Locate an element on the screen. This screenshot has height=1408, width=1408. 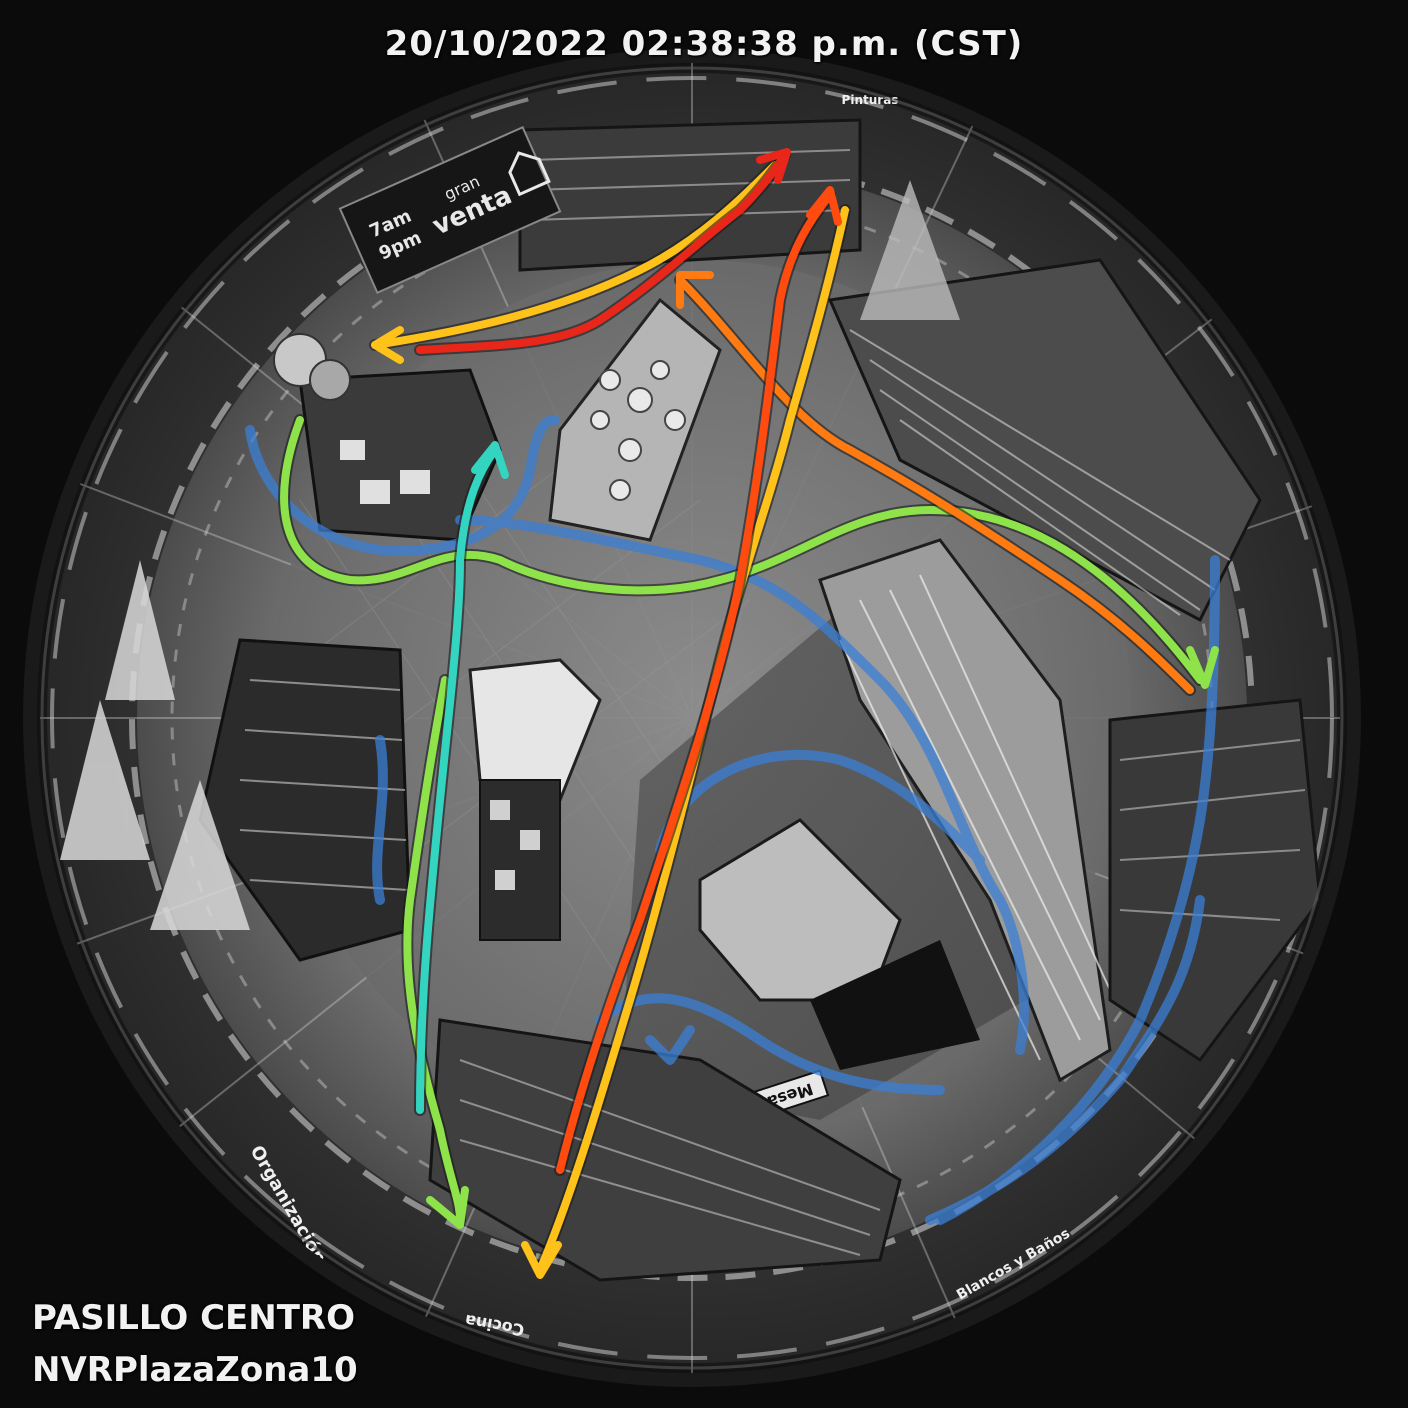
christmas-trees is located at coordinates (155, 745).